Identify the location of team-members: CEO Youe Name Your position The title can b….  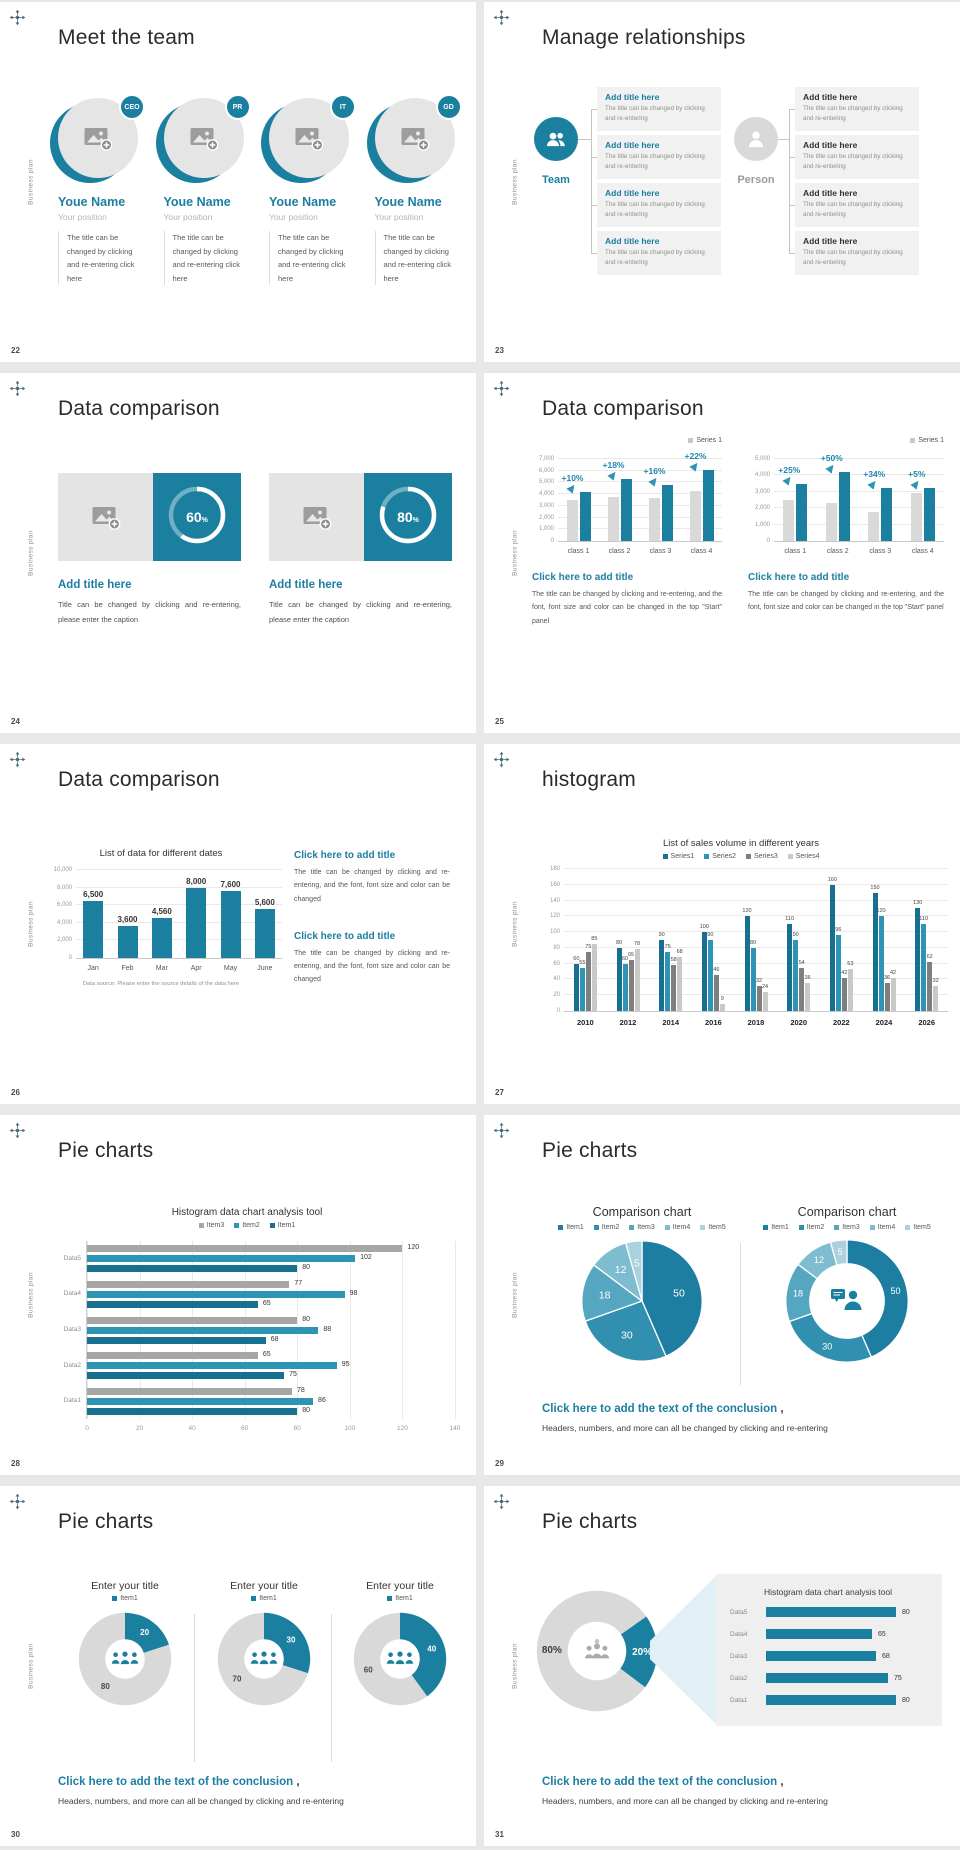
(262, 189).